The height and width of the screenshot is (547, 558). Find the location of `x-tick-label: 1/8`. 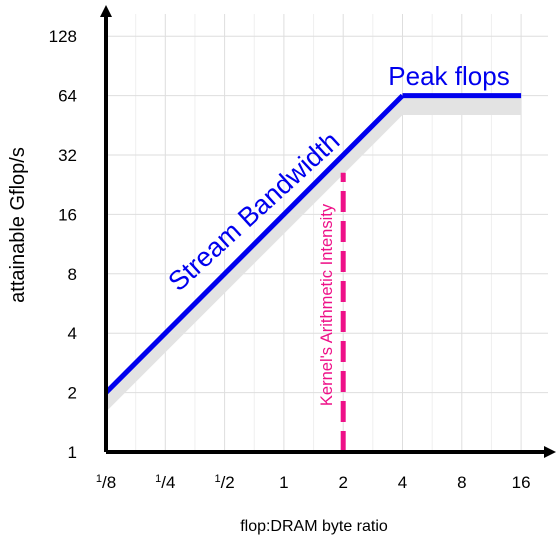

x-tick-label: 1/8 is located at coordinates (106, 482).